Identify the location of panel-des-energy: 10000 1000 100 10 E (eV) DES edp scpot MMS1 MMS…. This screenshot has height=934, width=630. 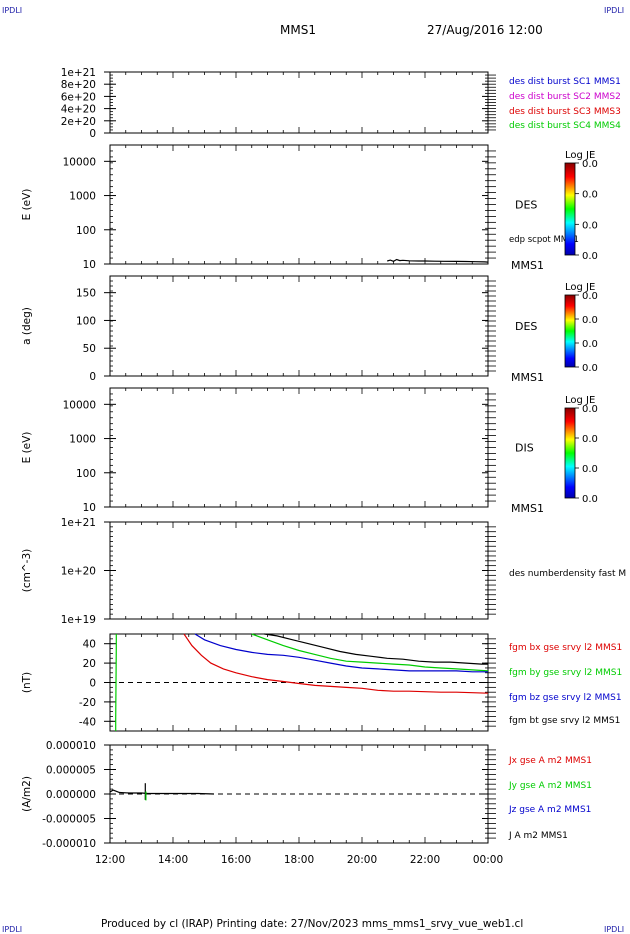
(309, 208).